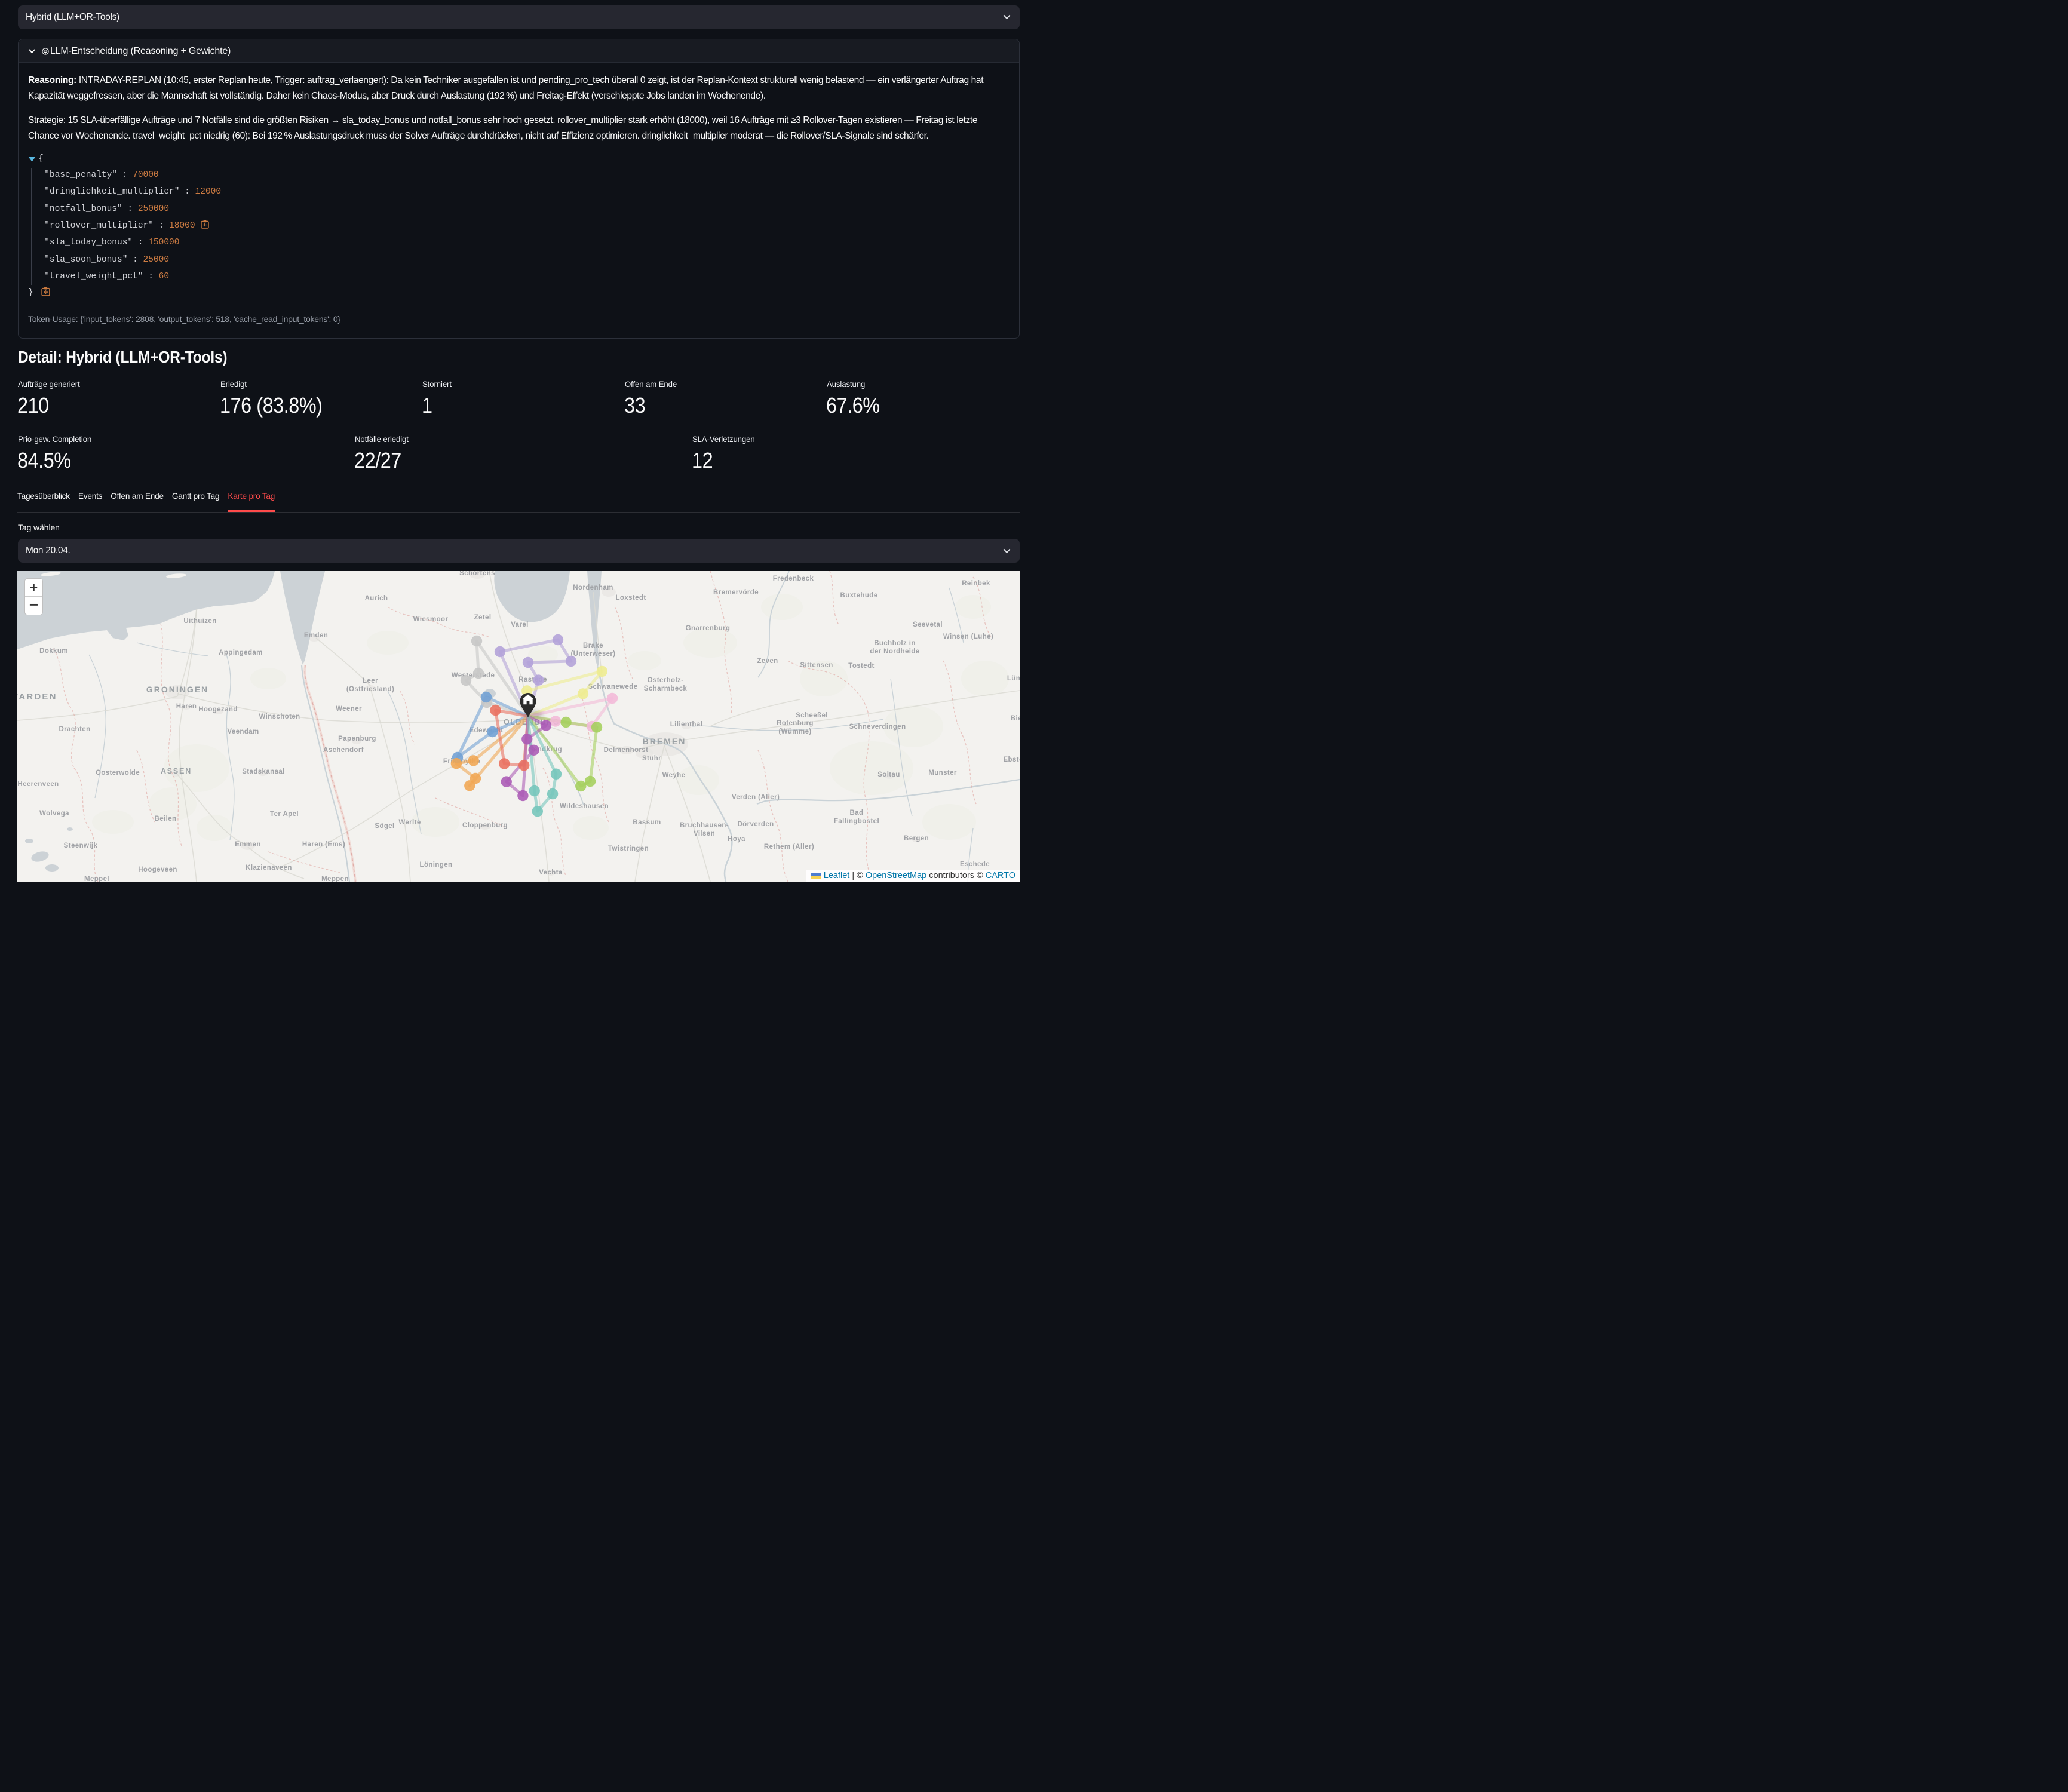  What do you see at coordinates (736, 592) in the screenshot?
I see `svg-text: Bremervörde` at bounding box center [736, 592].